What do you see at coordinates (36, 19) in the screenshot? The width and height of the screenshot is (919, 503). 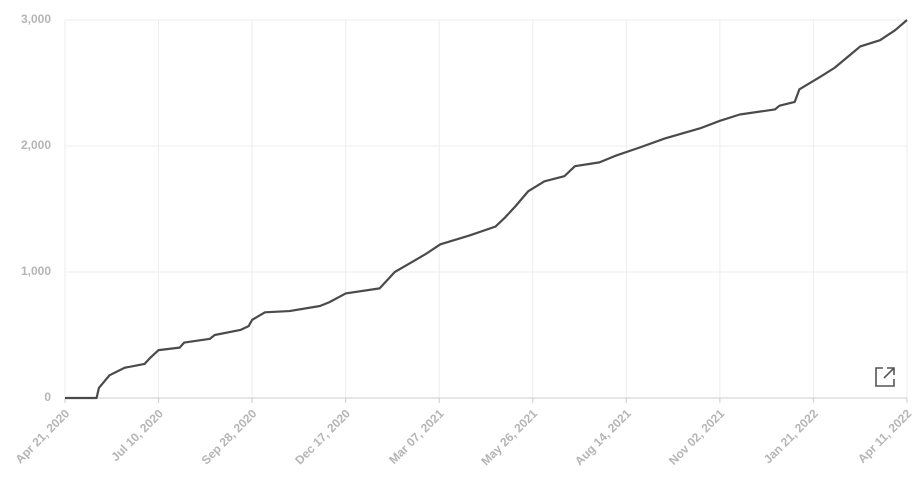 I see `y-tick-label: 3,000` at bounding box center [36, 19].